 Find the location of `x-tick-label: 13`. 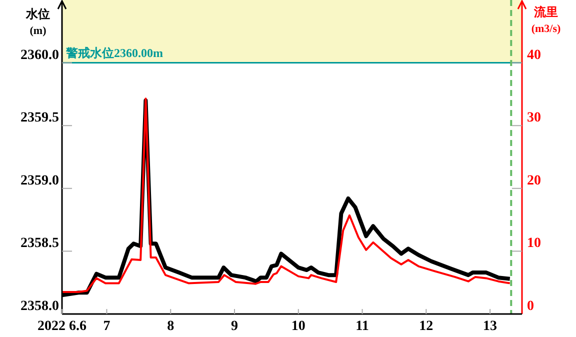

x-tick-label: 13 is located at coordinates (490, 326).